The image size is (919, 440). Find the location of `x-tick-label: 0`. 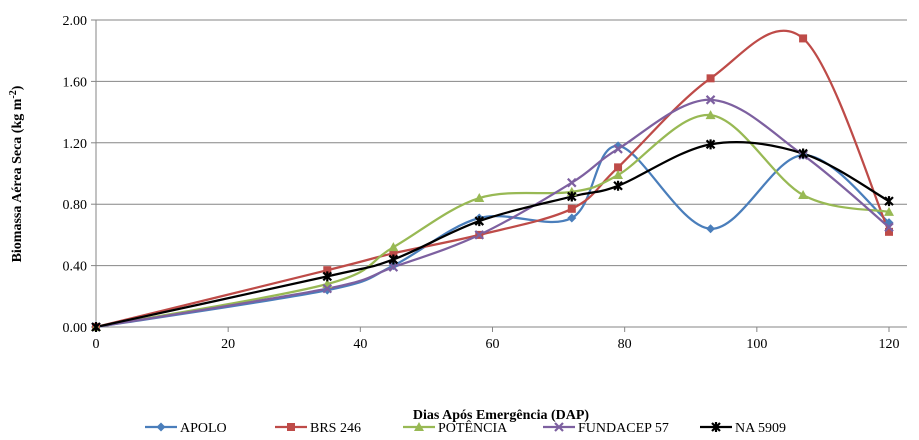

x-tick-label: 0 is located at coordinates (96, 344).